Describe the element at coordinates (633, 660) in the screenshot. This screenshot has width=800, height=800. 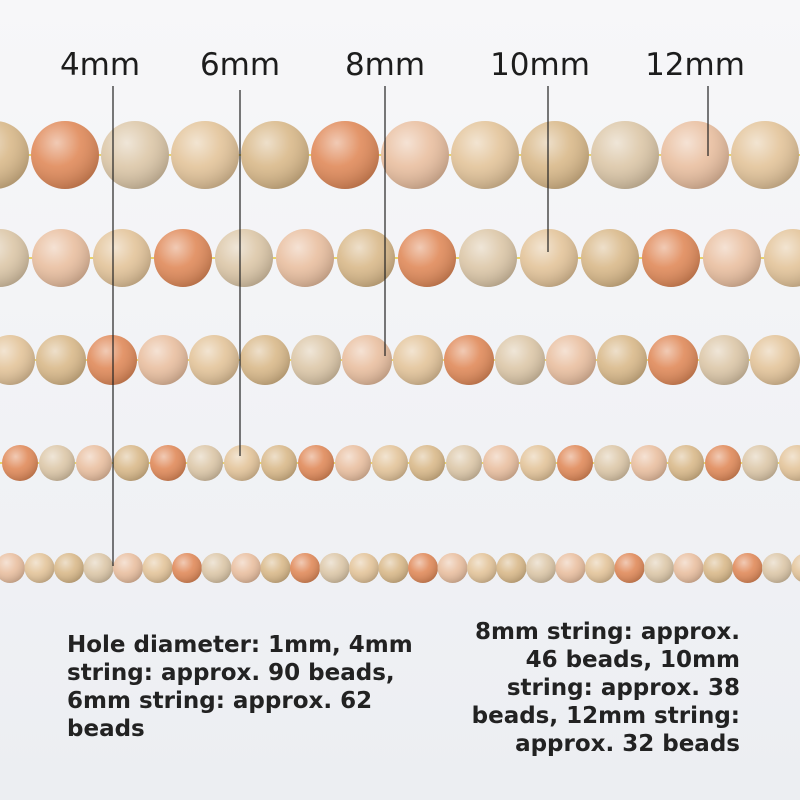
I see `description-line: 46 beads, 10mm` at that location.